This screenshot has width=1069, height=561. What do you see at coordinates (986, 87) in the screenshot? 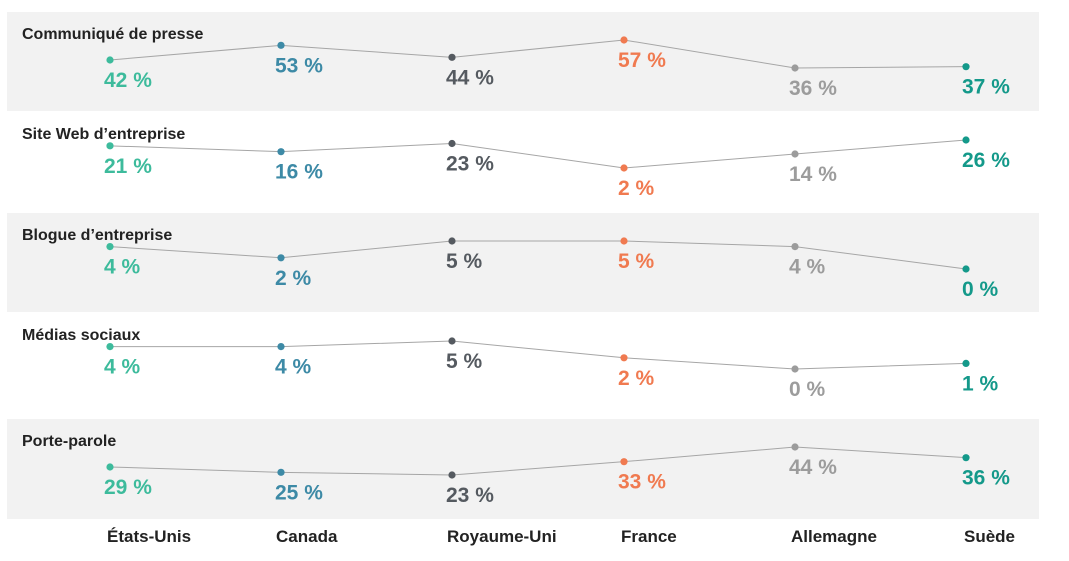
I see `data-label: 37 %` at bounding box center [986, 87].